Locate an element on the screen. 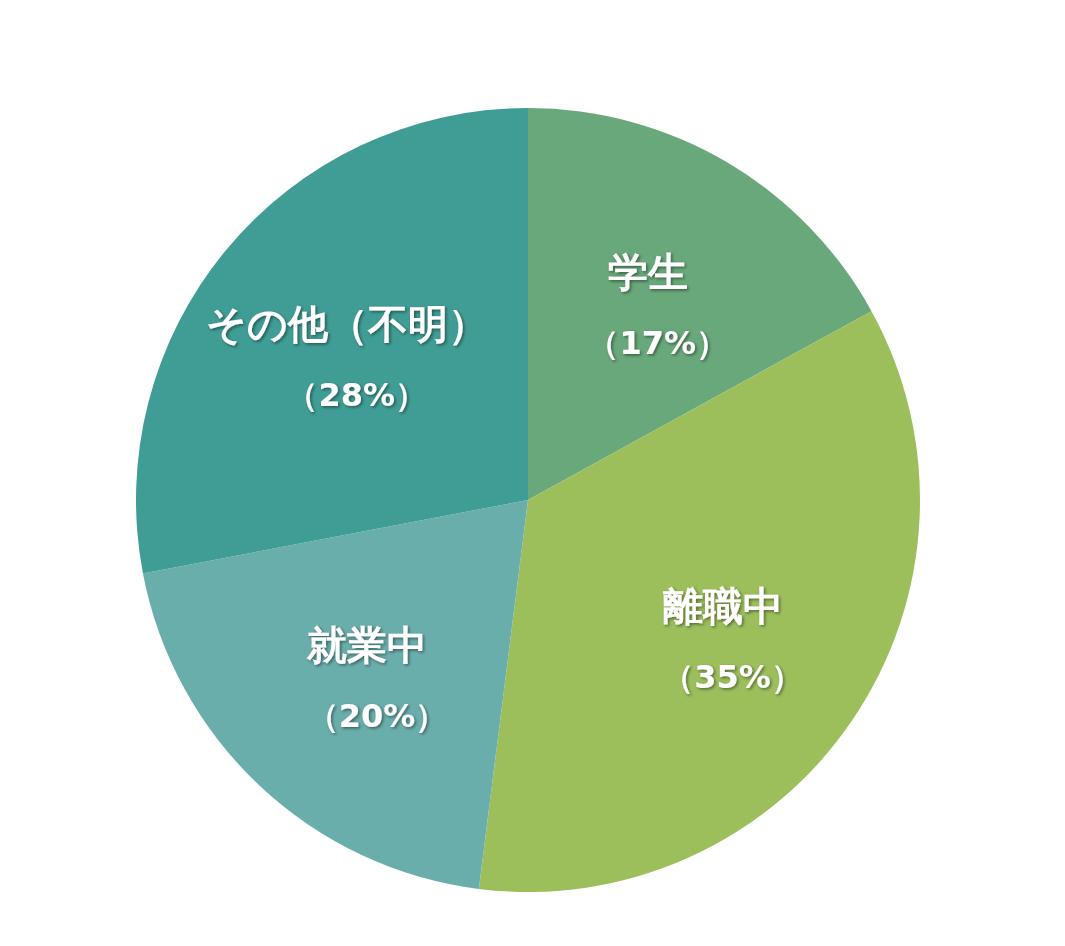 The height and width of the screenshot is (946, 1065). data-label: （28%） is located at coordinates (357, 395).